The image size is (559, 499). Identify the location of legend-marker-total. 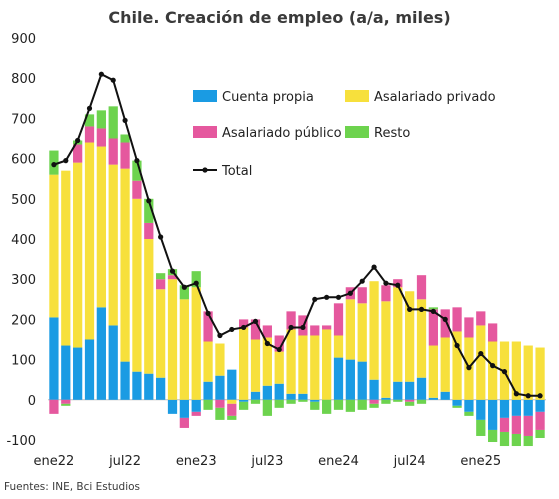
(205, 170).